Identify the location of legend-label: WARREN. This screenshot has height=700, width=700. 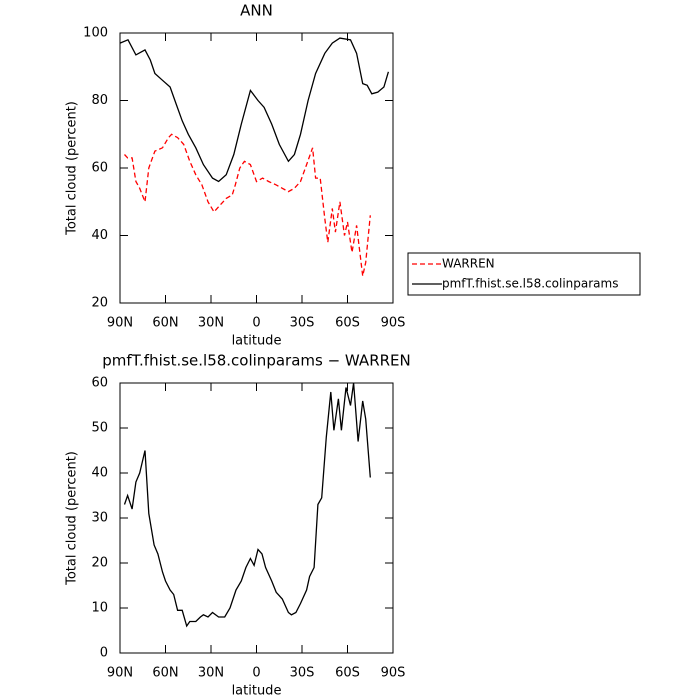
(468, 264).